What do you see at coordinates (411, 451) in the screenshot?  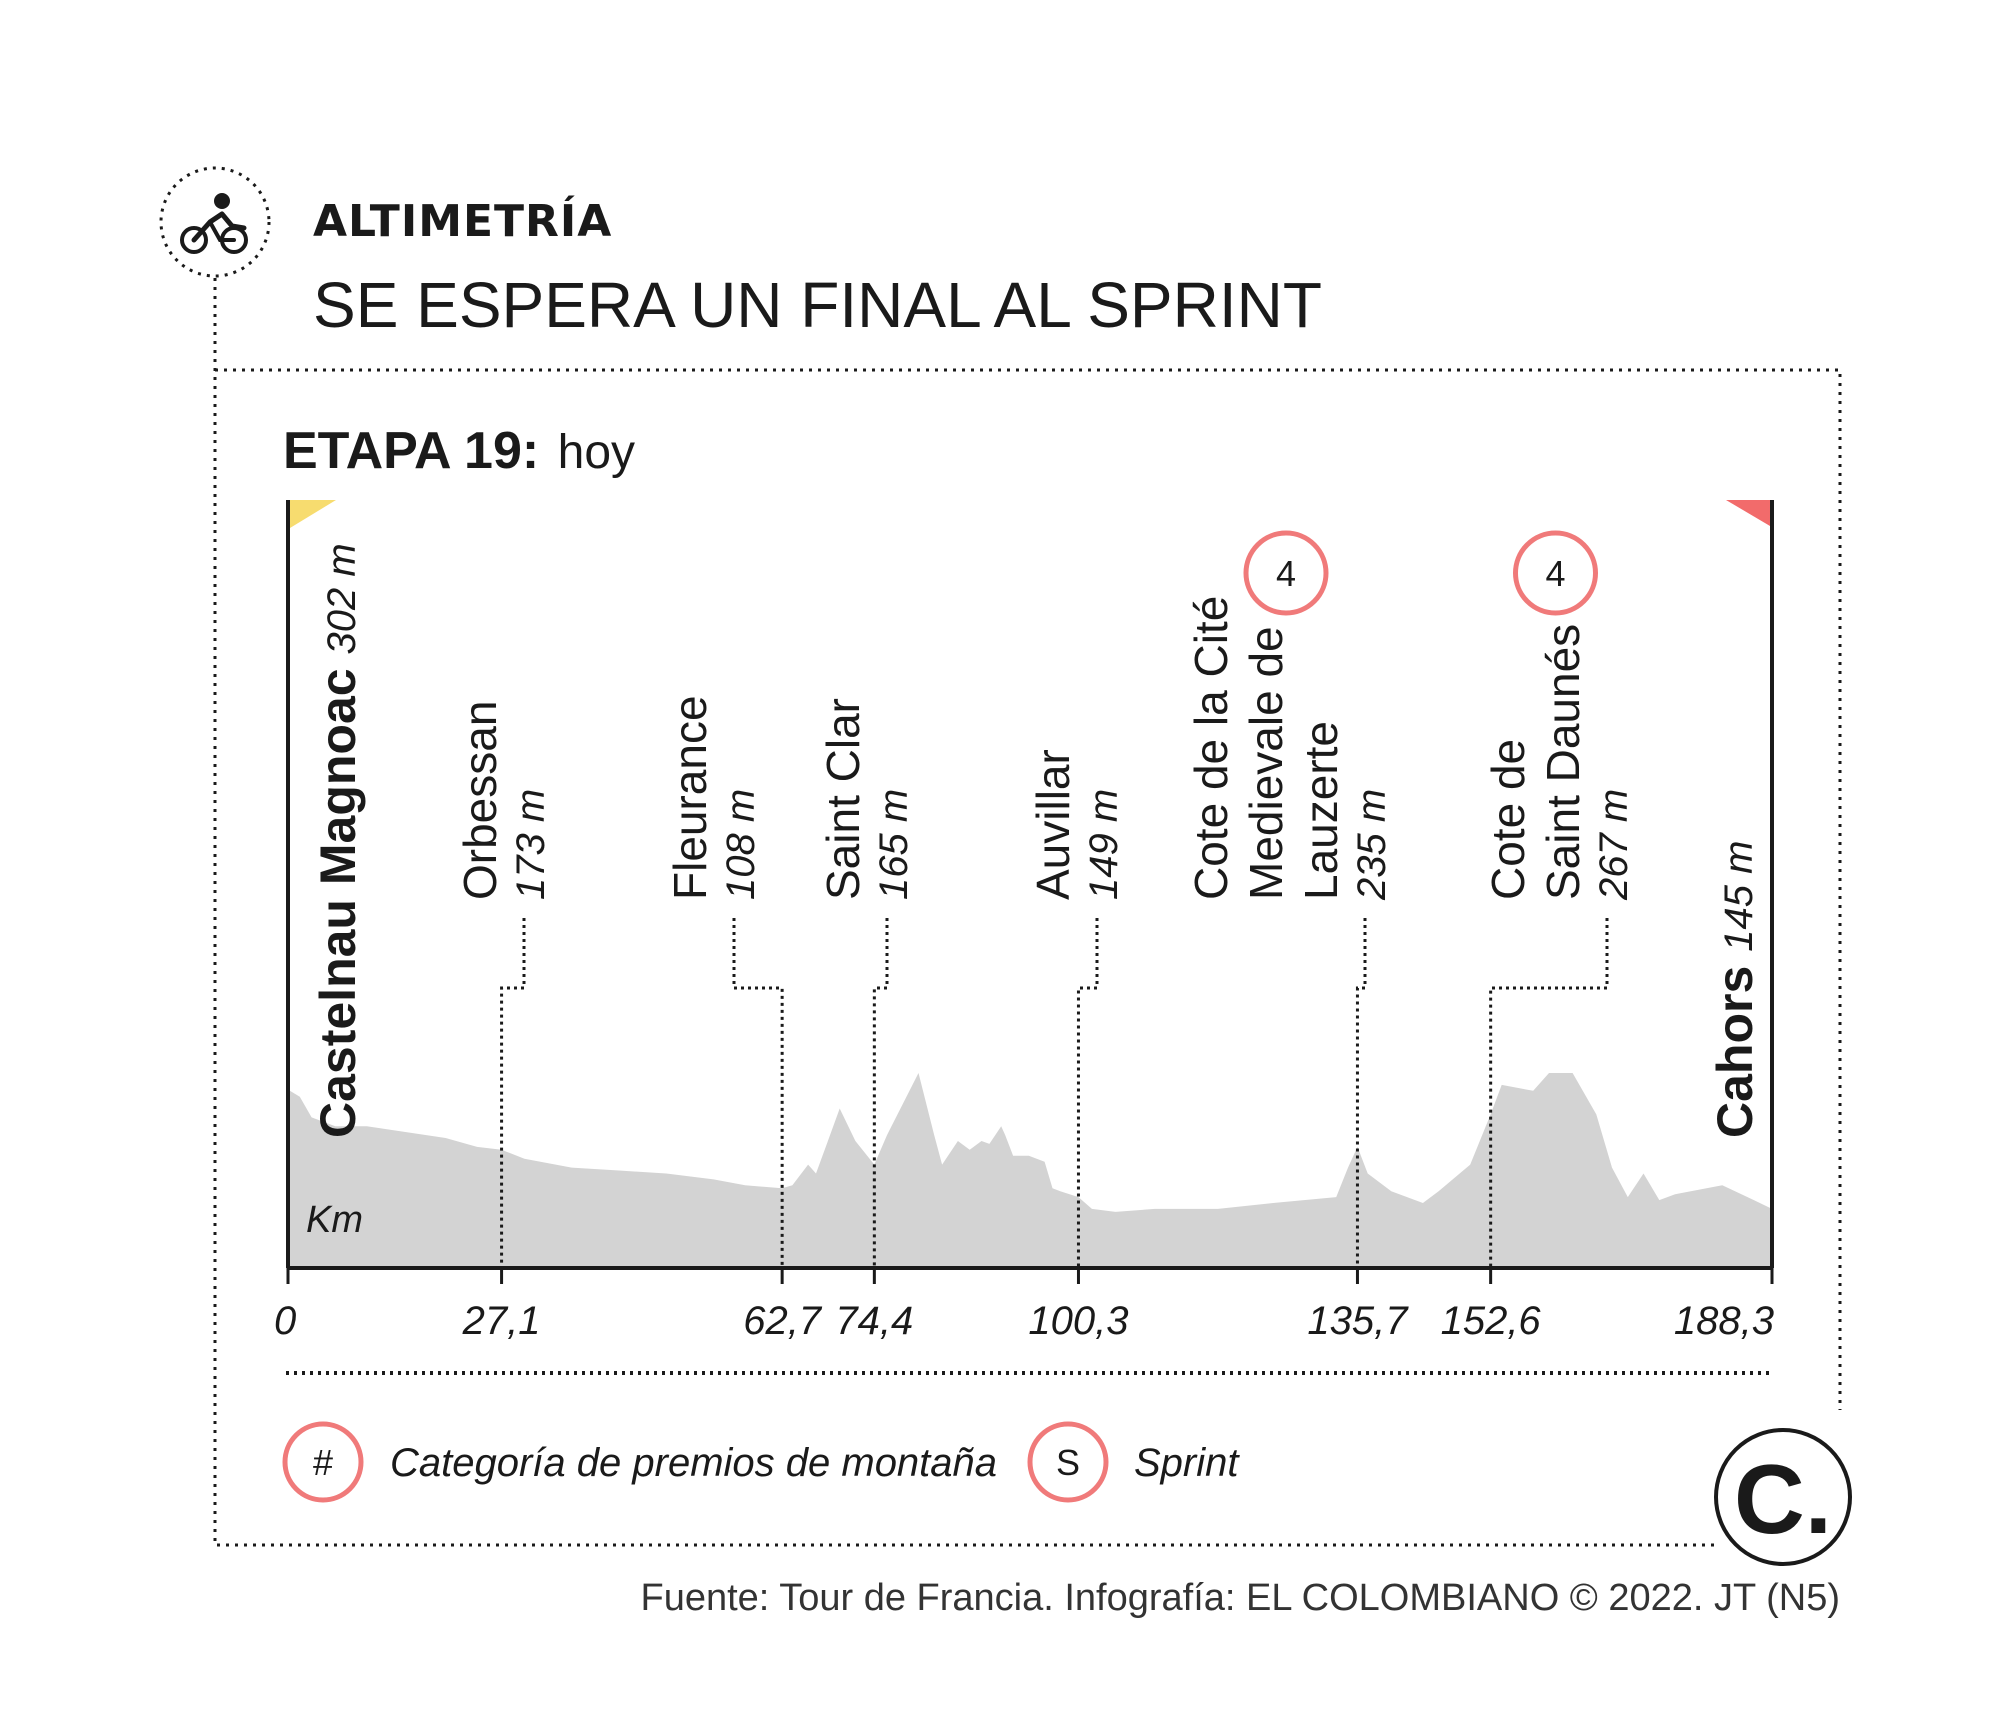 I see `stage-label: ETAPA 19:` at bounding box center [411, 451].